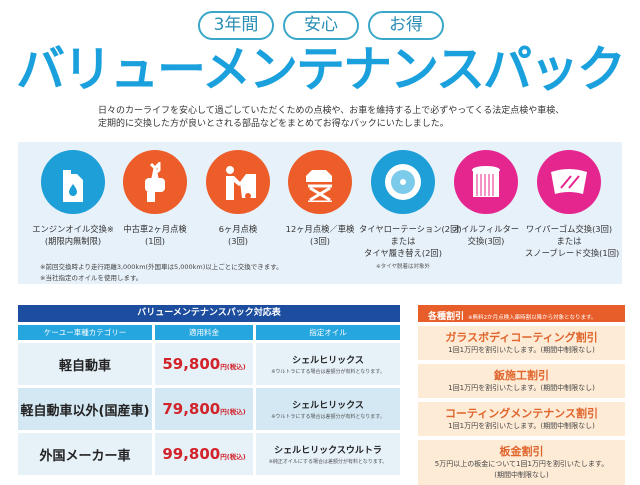 This screenshot has height=485, width=640. I want to click on service-label: オイルフィルター, so click(486, 229).